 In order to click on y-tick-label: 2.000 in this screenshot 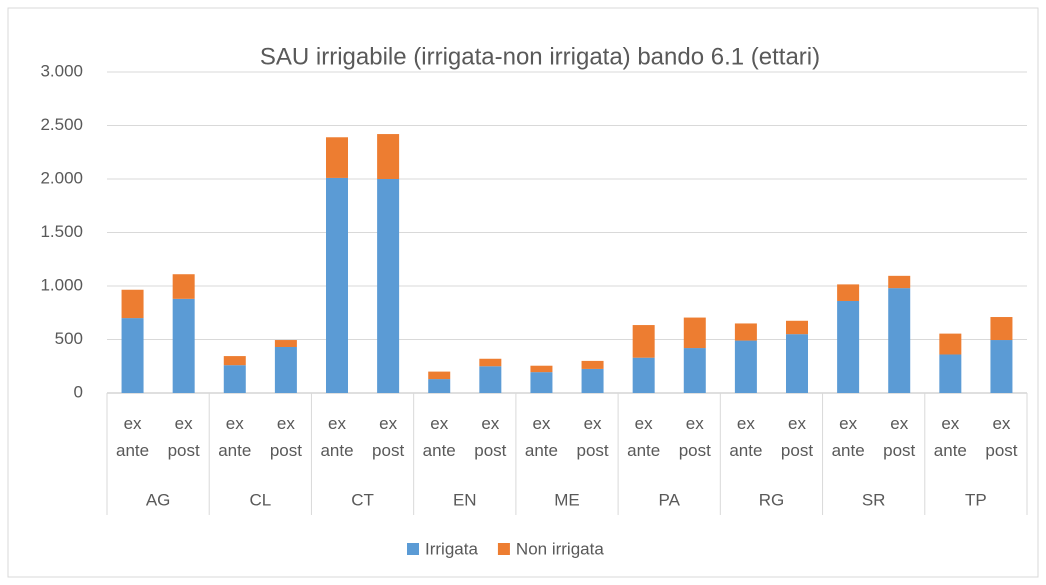, I will do `click(61, 177)`.